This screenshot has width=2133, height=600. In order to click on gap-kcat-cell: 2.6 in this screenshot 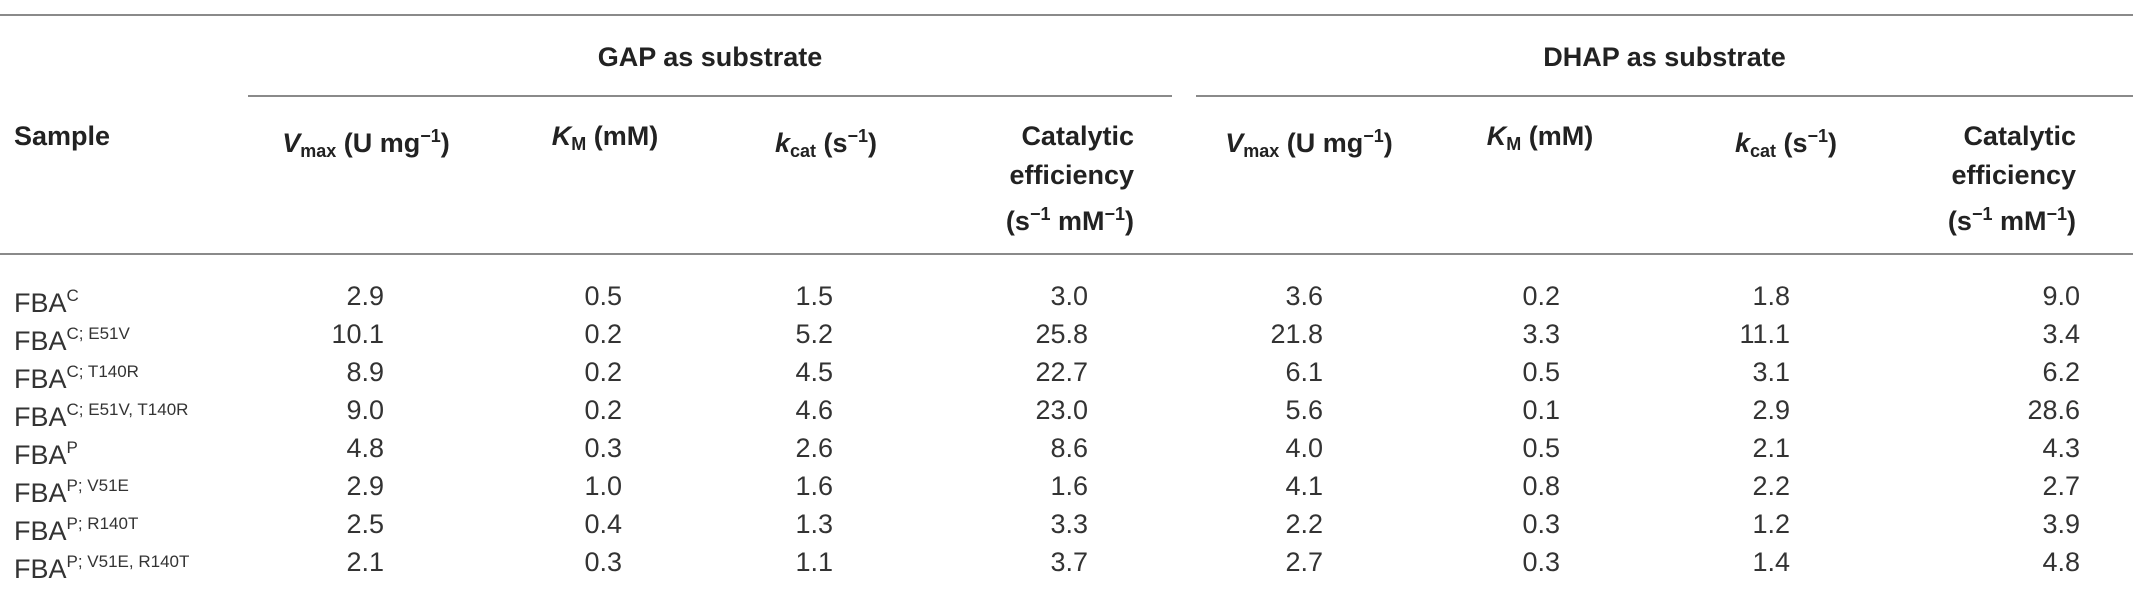, I will do `click(814, 448)`.